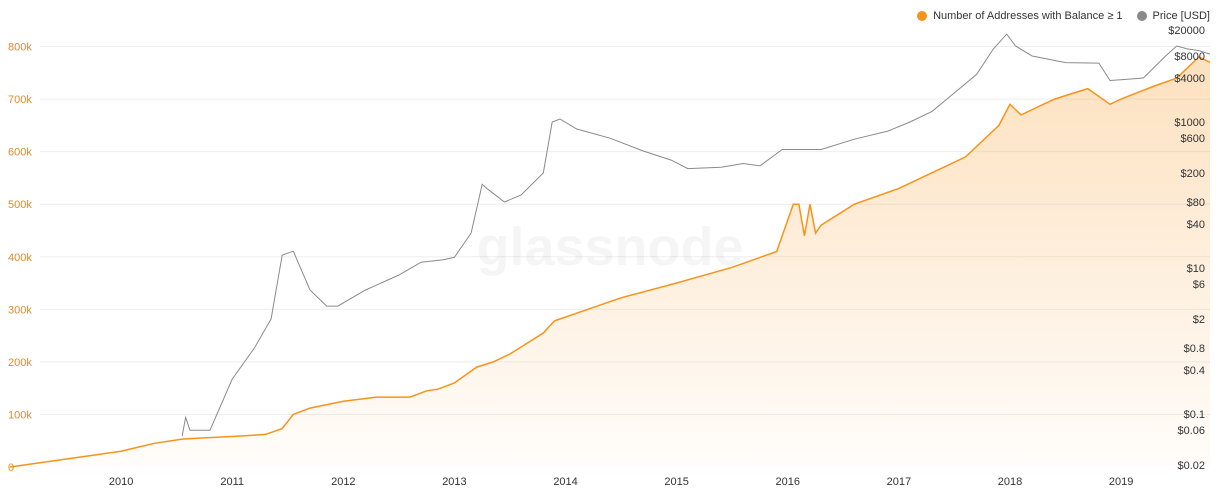 This screenshot has height=494, width=1219. What do you see at coordinates (454, 482) in the screenshot?
I see `x-tick-label: 2013` at bounding box center [454, 482].